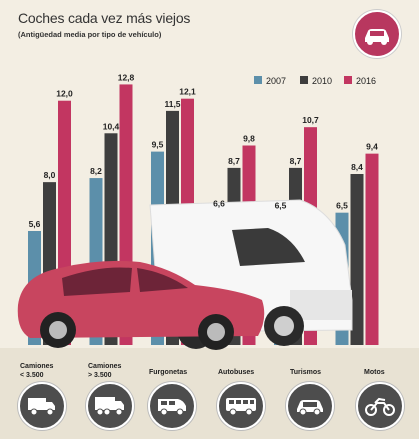 This screenshot has width=419, height=439. I want to click on legend-label-2016: 2016, so click(366, 81).